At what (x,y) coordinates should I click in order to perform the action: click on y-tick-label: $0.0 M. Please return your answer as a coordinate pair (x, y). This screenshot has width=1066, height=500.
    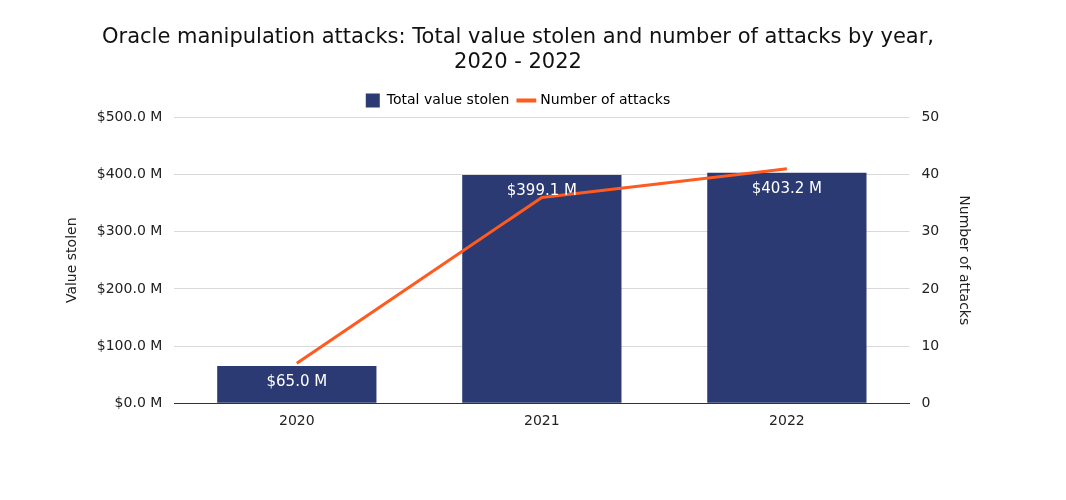
    Looking at the image, I should click on (138, 401).